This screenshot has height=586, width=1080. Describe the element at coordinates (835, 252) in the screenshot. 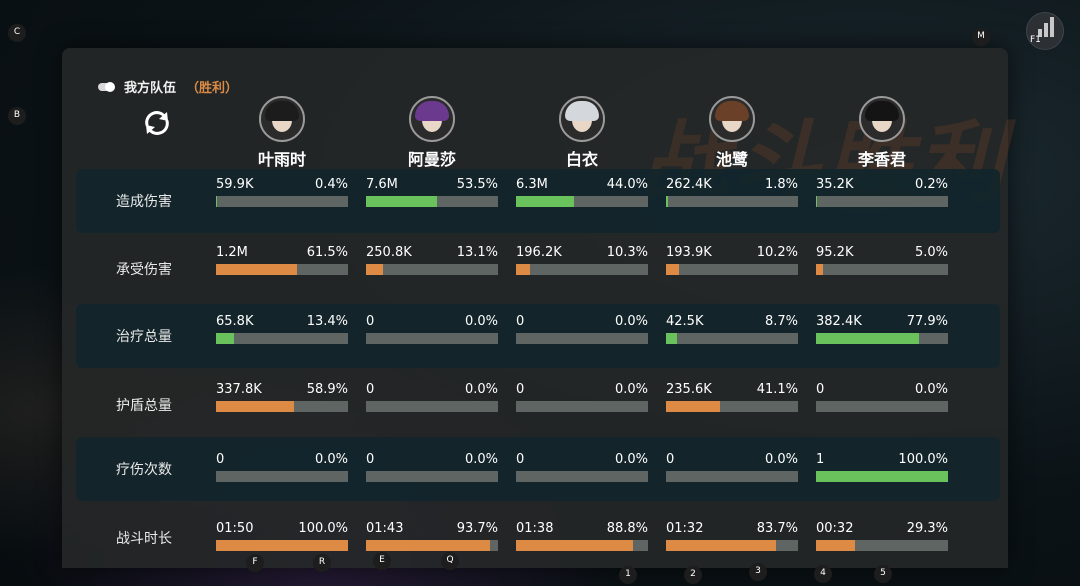

I see `stat-value: 95.2K` at that location.